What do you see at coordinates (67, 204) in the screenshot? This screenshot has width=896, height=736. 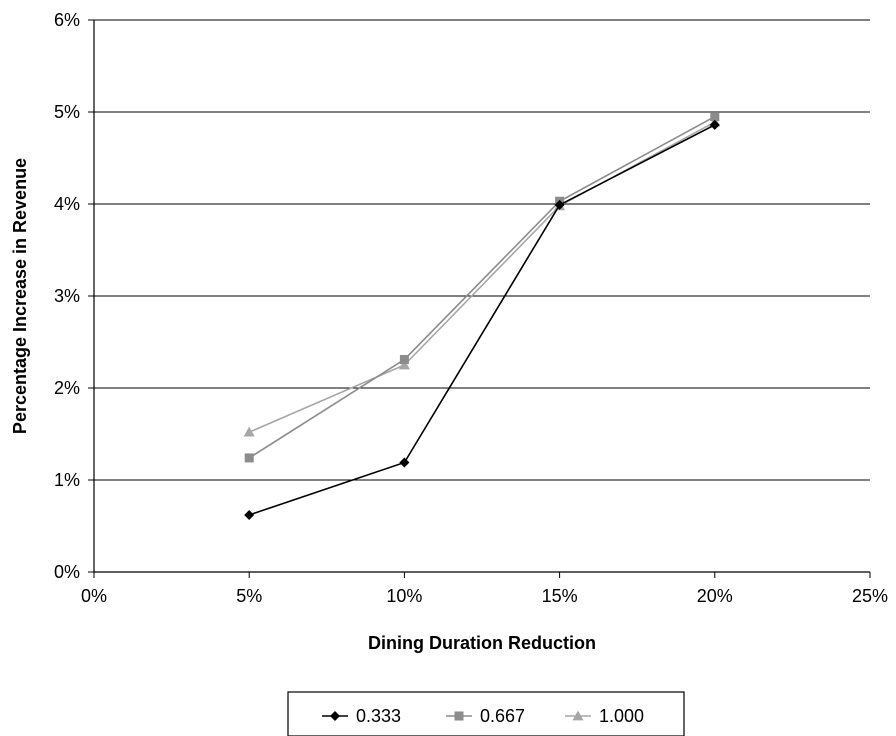 I see `y-tick-label: 4%` at bounding box center [67, 204].